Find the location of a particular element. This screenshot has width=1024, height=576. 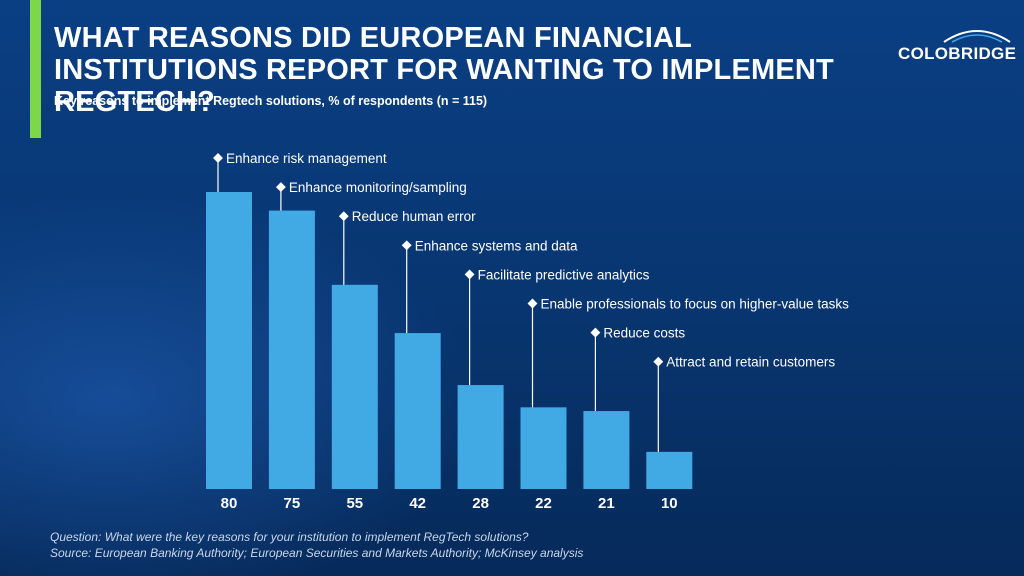

category-label: Facilitate predictive analytics is located at coordinates (564, 274).